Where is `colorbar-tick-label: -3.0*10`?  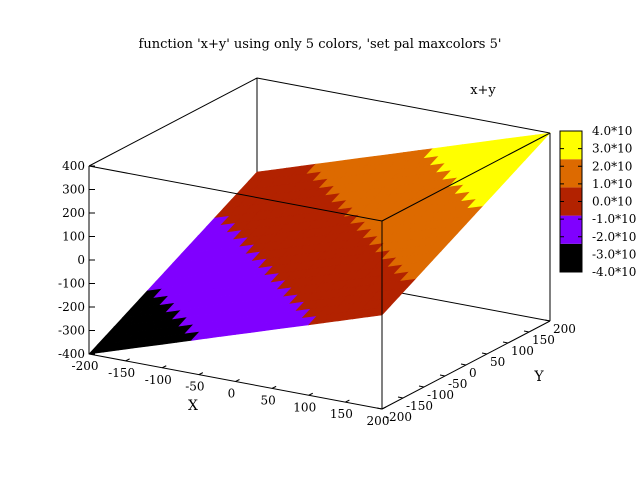 colorbar-tick-label: -3.0*10 is located at coordinates (614, 254).